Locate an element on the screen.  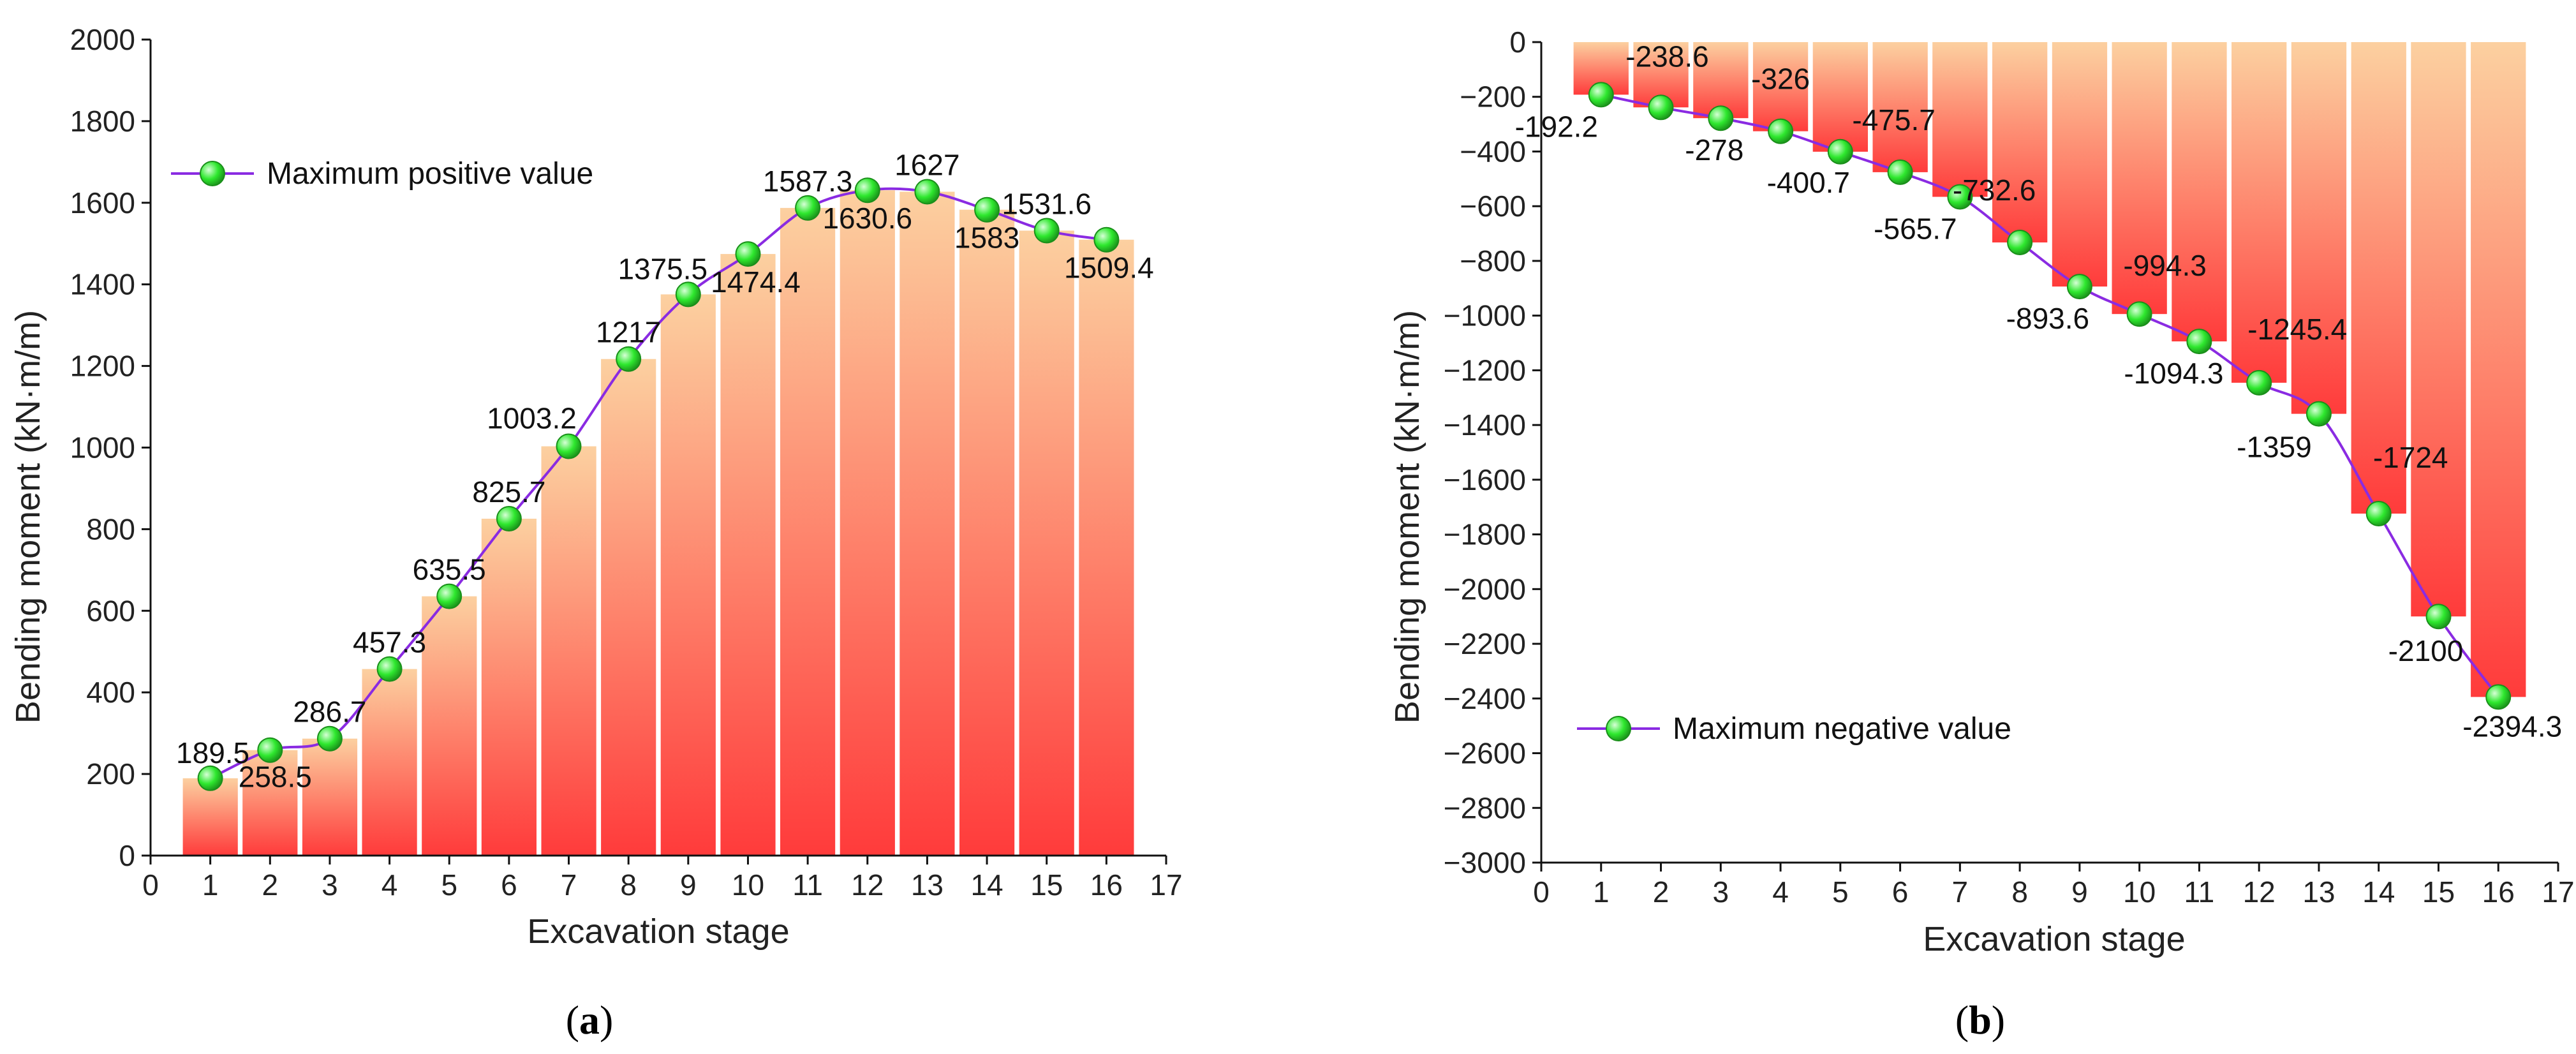
panel-b-y-tick-label: −2600 is located at coordinates (1485, 753).